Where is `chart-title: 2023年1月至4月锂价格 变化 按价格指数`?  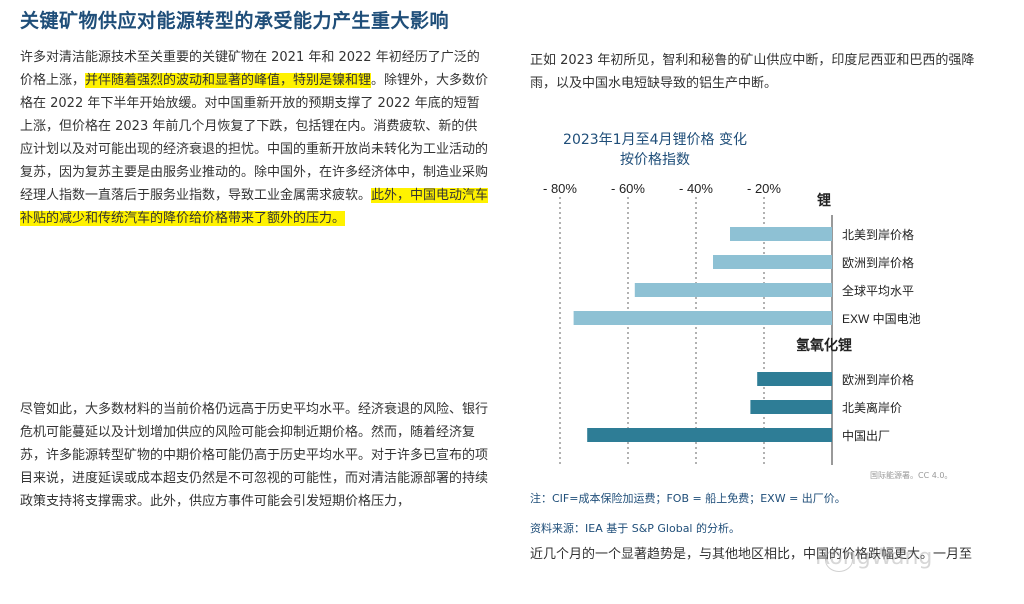 chart-title: 2023年1月至4月锂价格 变化 按价格指数 is located at coordinates (655, 150).